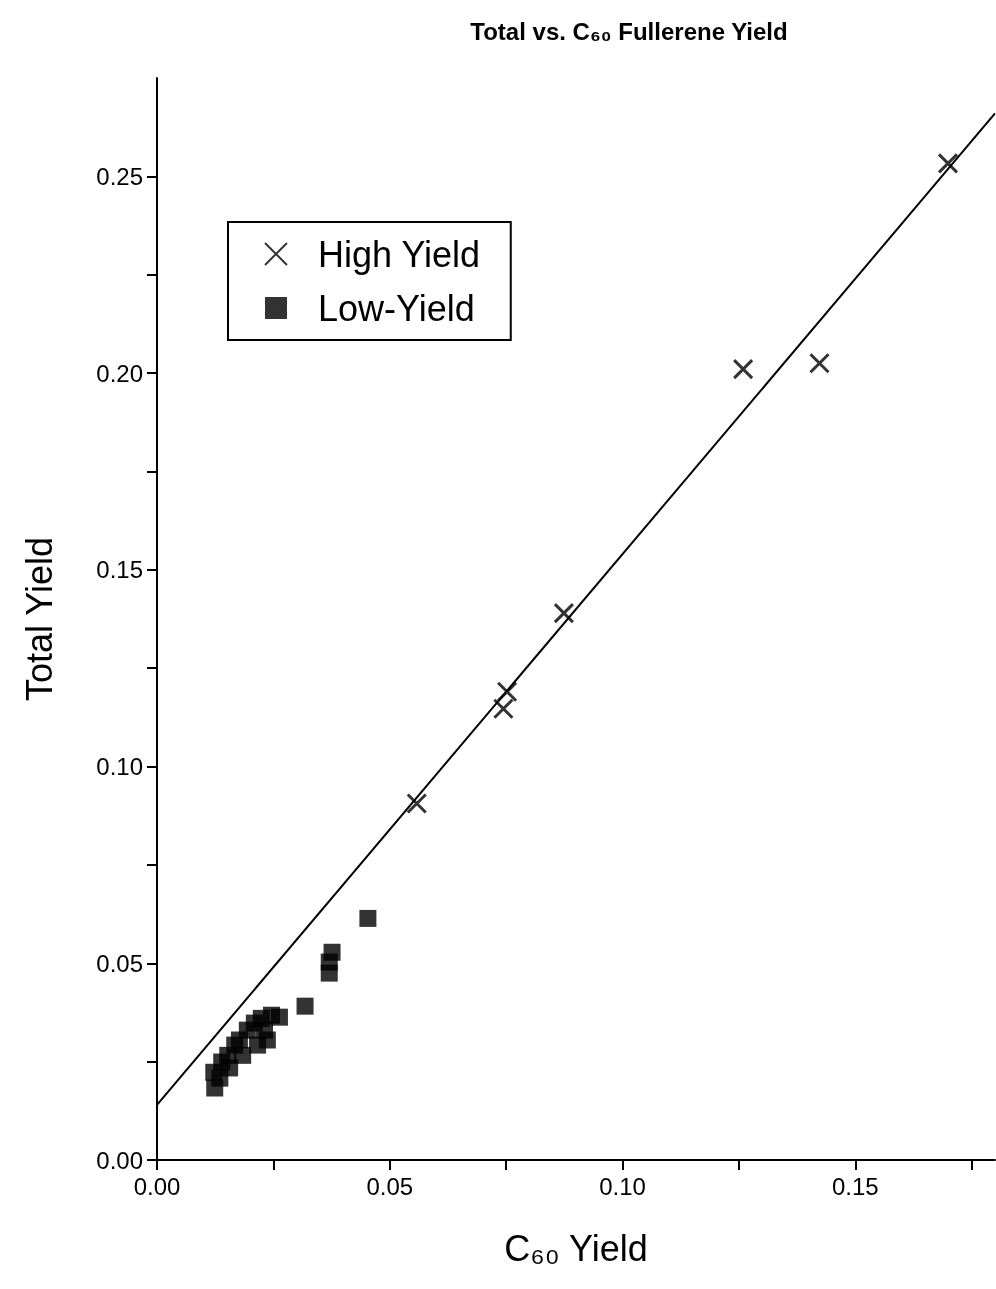 The image size is (996, 1289). What do you see at coordinates (119, 1160) in the screenshot?
I see `y-tick-label: 0.00` at bounding box center [119, 1160].